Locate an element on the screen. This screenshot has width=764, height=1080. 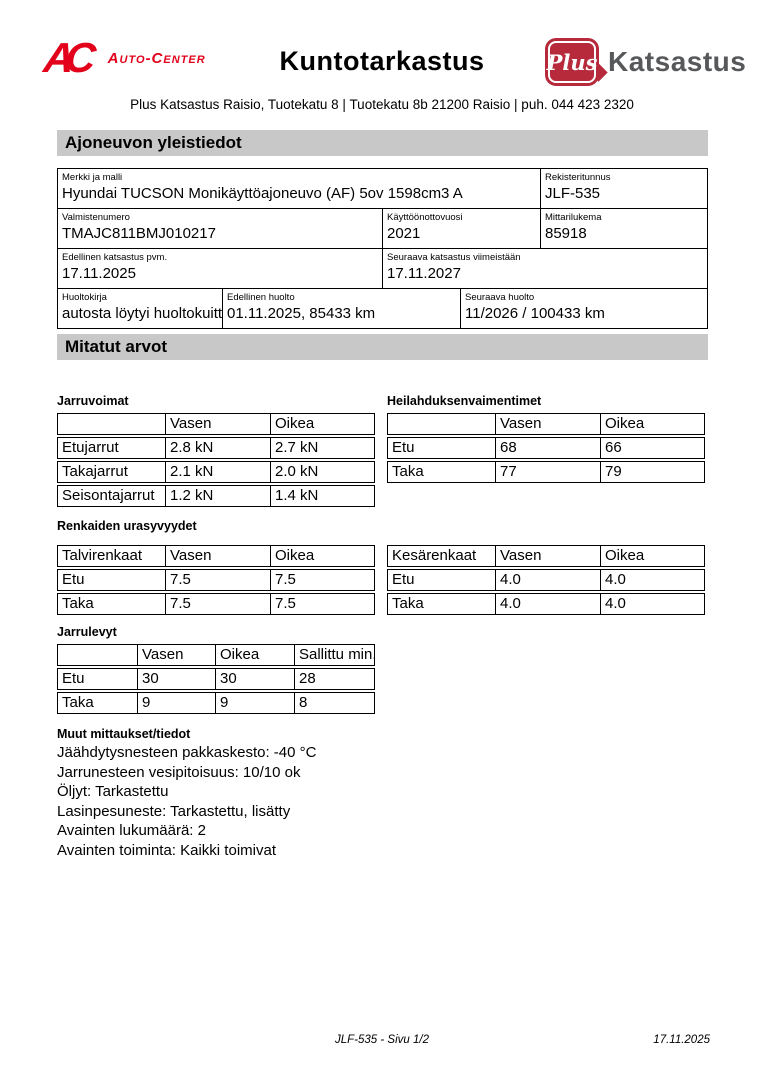
table-row: Etu 30 30 28 is located at coordinates (216, 679).